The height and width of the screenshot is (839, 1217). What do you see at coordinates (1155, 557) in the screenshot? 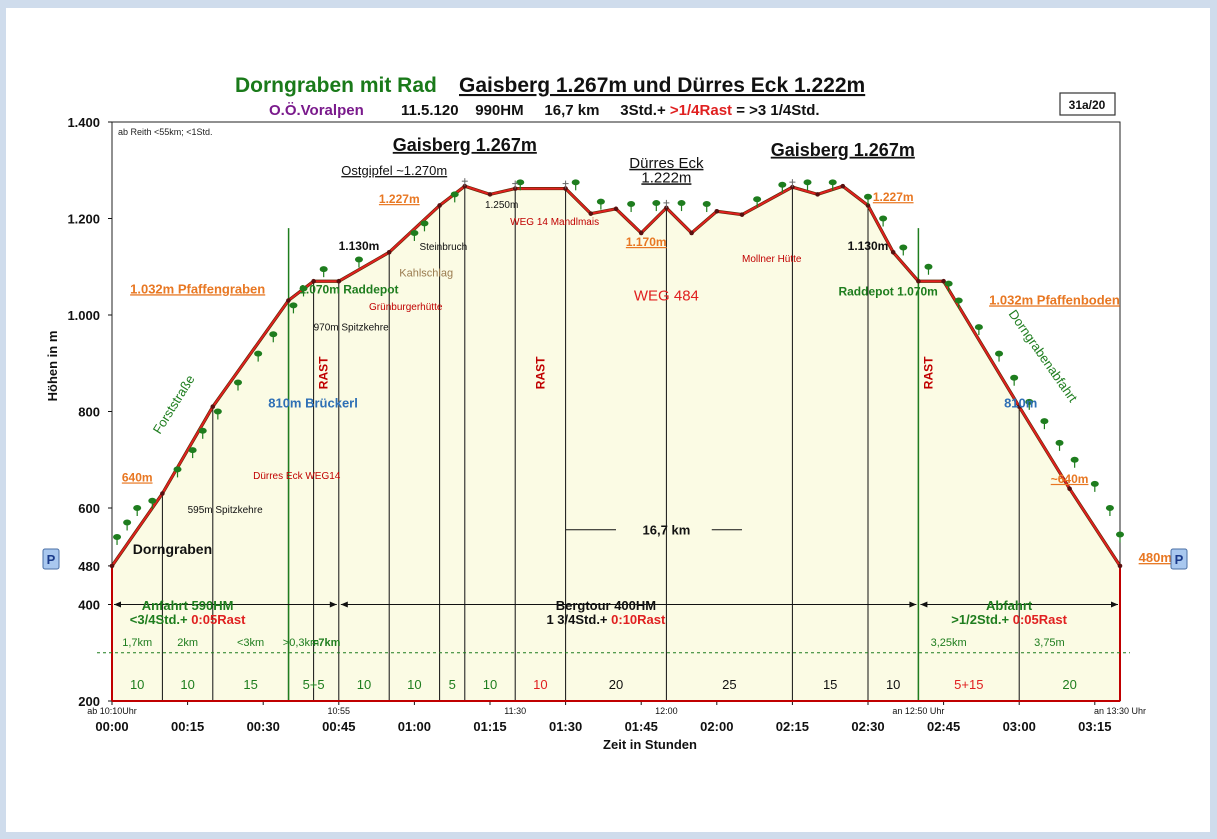
I see `annotation-label: 480m` at bounding box center [1155, 557].